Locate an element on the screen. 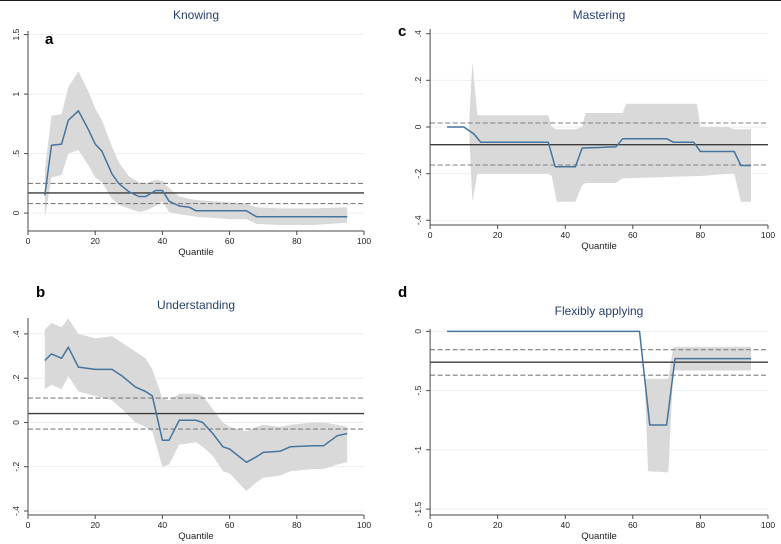 The height and width of the screenshot is (544, 781). panel-title: Understanding is located at coordinates (196, 305).